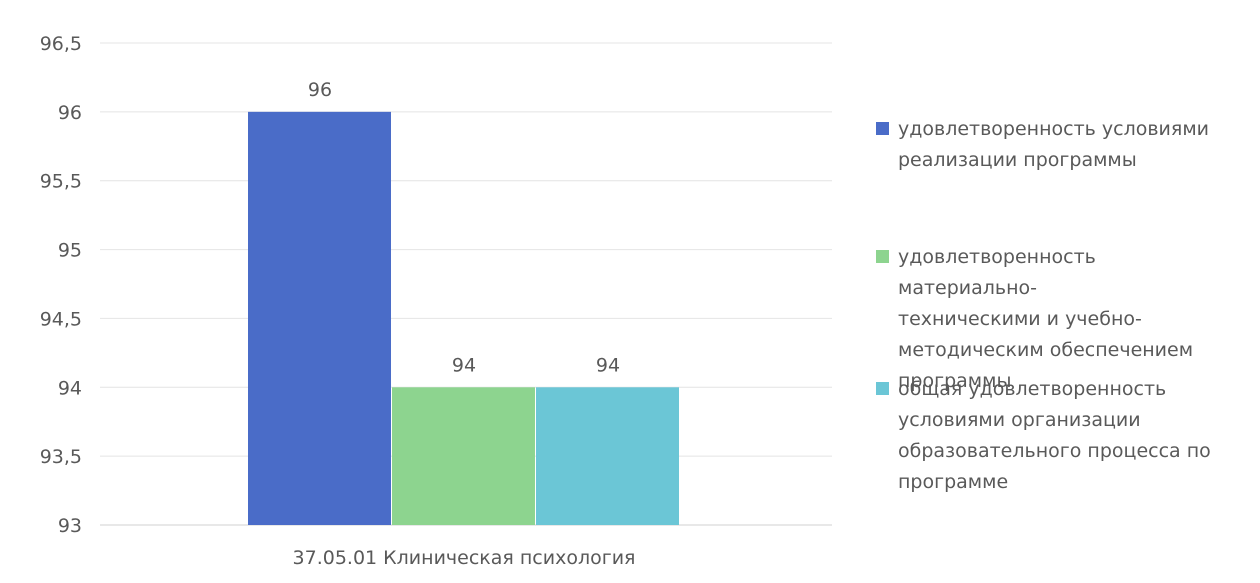  Describe the element at coordinates (997, 272) in the screenshot. I see `legend-label-line: удовлетворенность материально-` at that location.